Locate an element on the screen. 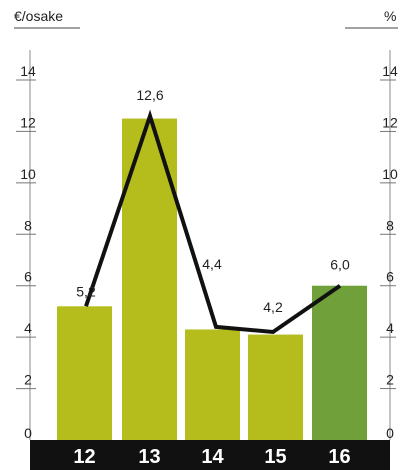 This screenshot has height=470, width=403. right-tick-label: 4 is located at coordinates (390, 328).